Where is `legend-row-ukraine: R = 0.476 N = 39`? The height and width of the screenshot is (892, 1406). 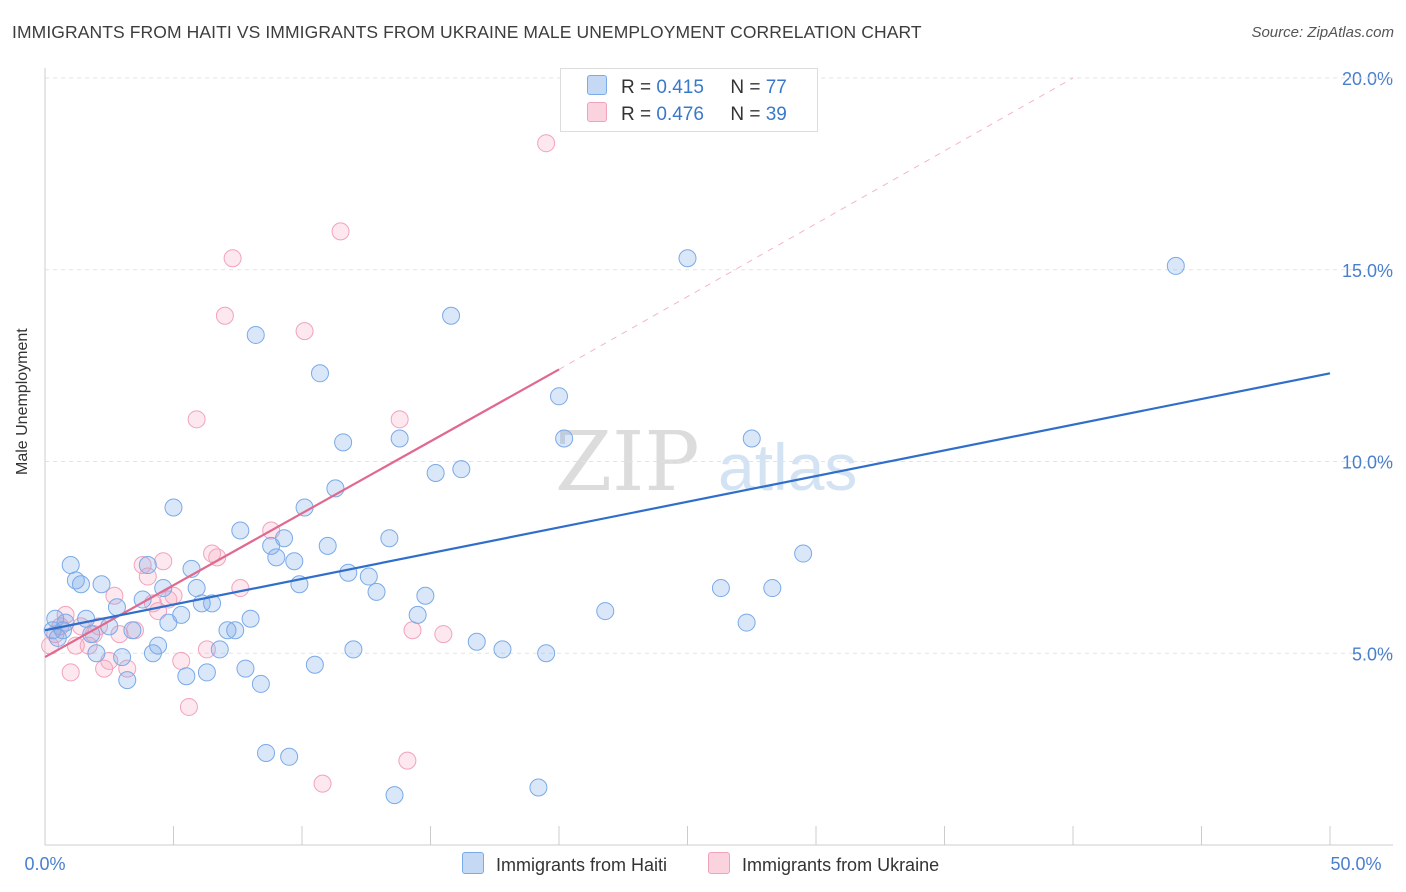 legend-row-ukraine: R = 0.476 N = 39 is located at coordinates (687, 114).